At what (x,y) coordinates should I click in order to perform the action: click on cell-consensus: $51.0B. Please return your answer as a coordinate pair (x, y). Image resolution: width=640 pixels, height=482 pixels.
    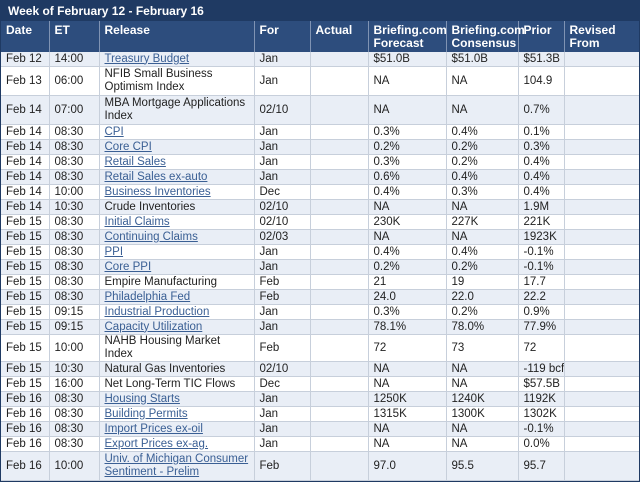
    Looking at the image, I should click on (482, 59).